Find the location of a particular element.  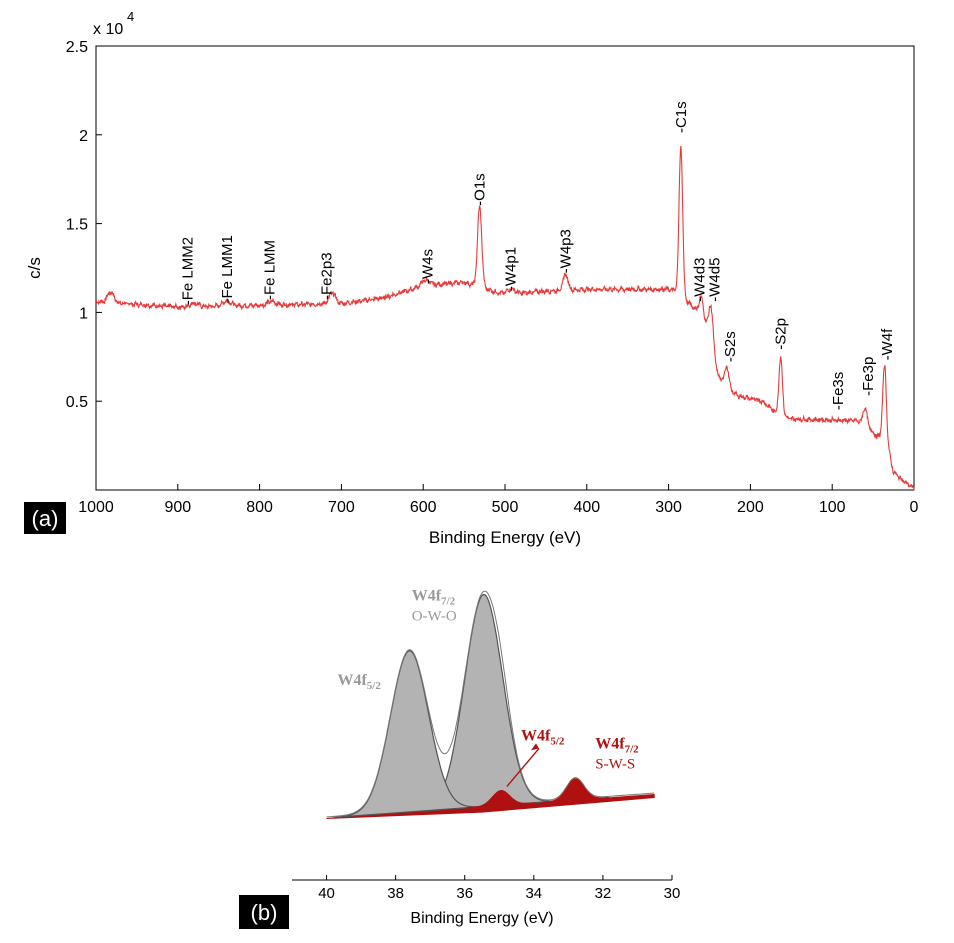

y-multiplier: x 10 is located at coordinates (108, 29).